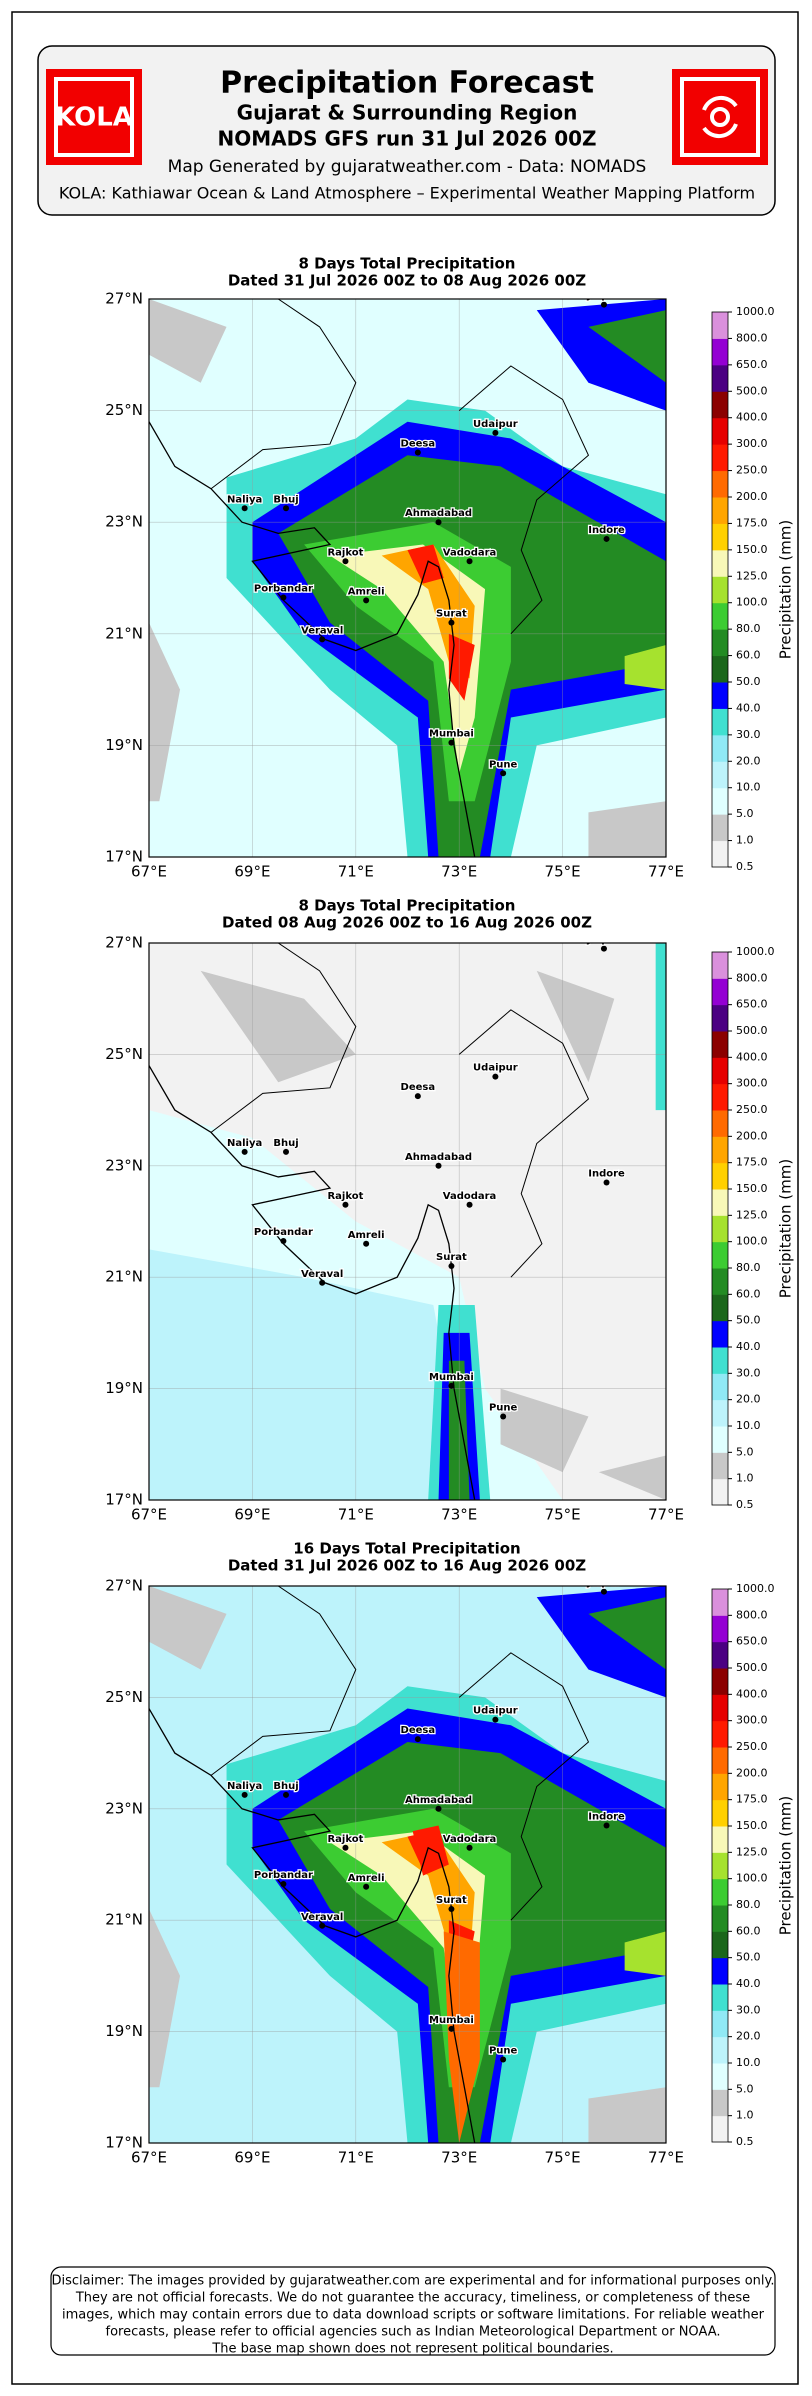 The width and height of the screenshot is (812, 2396). I want to click on colorbar-tick-label: 125.0, so click(752, 1851).